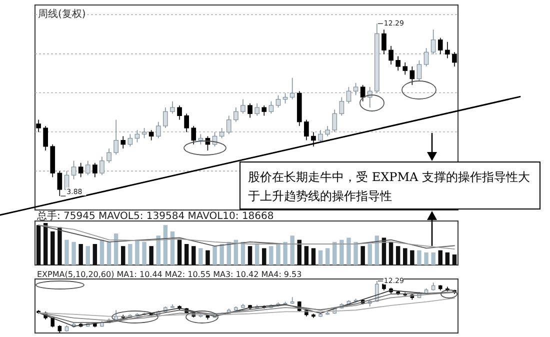 The width and height of the screenshot is (550, 337). Describe the element at coordinates (389, 186) in the screenshot. I see `annotation: 股价在长期走牛中，受 EXPMA 支撑的操作指导性大于上升趋势线的操作指导性` at that location.